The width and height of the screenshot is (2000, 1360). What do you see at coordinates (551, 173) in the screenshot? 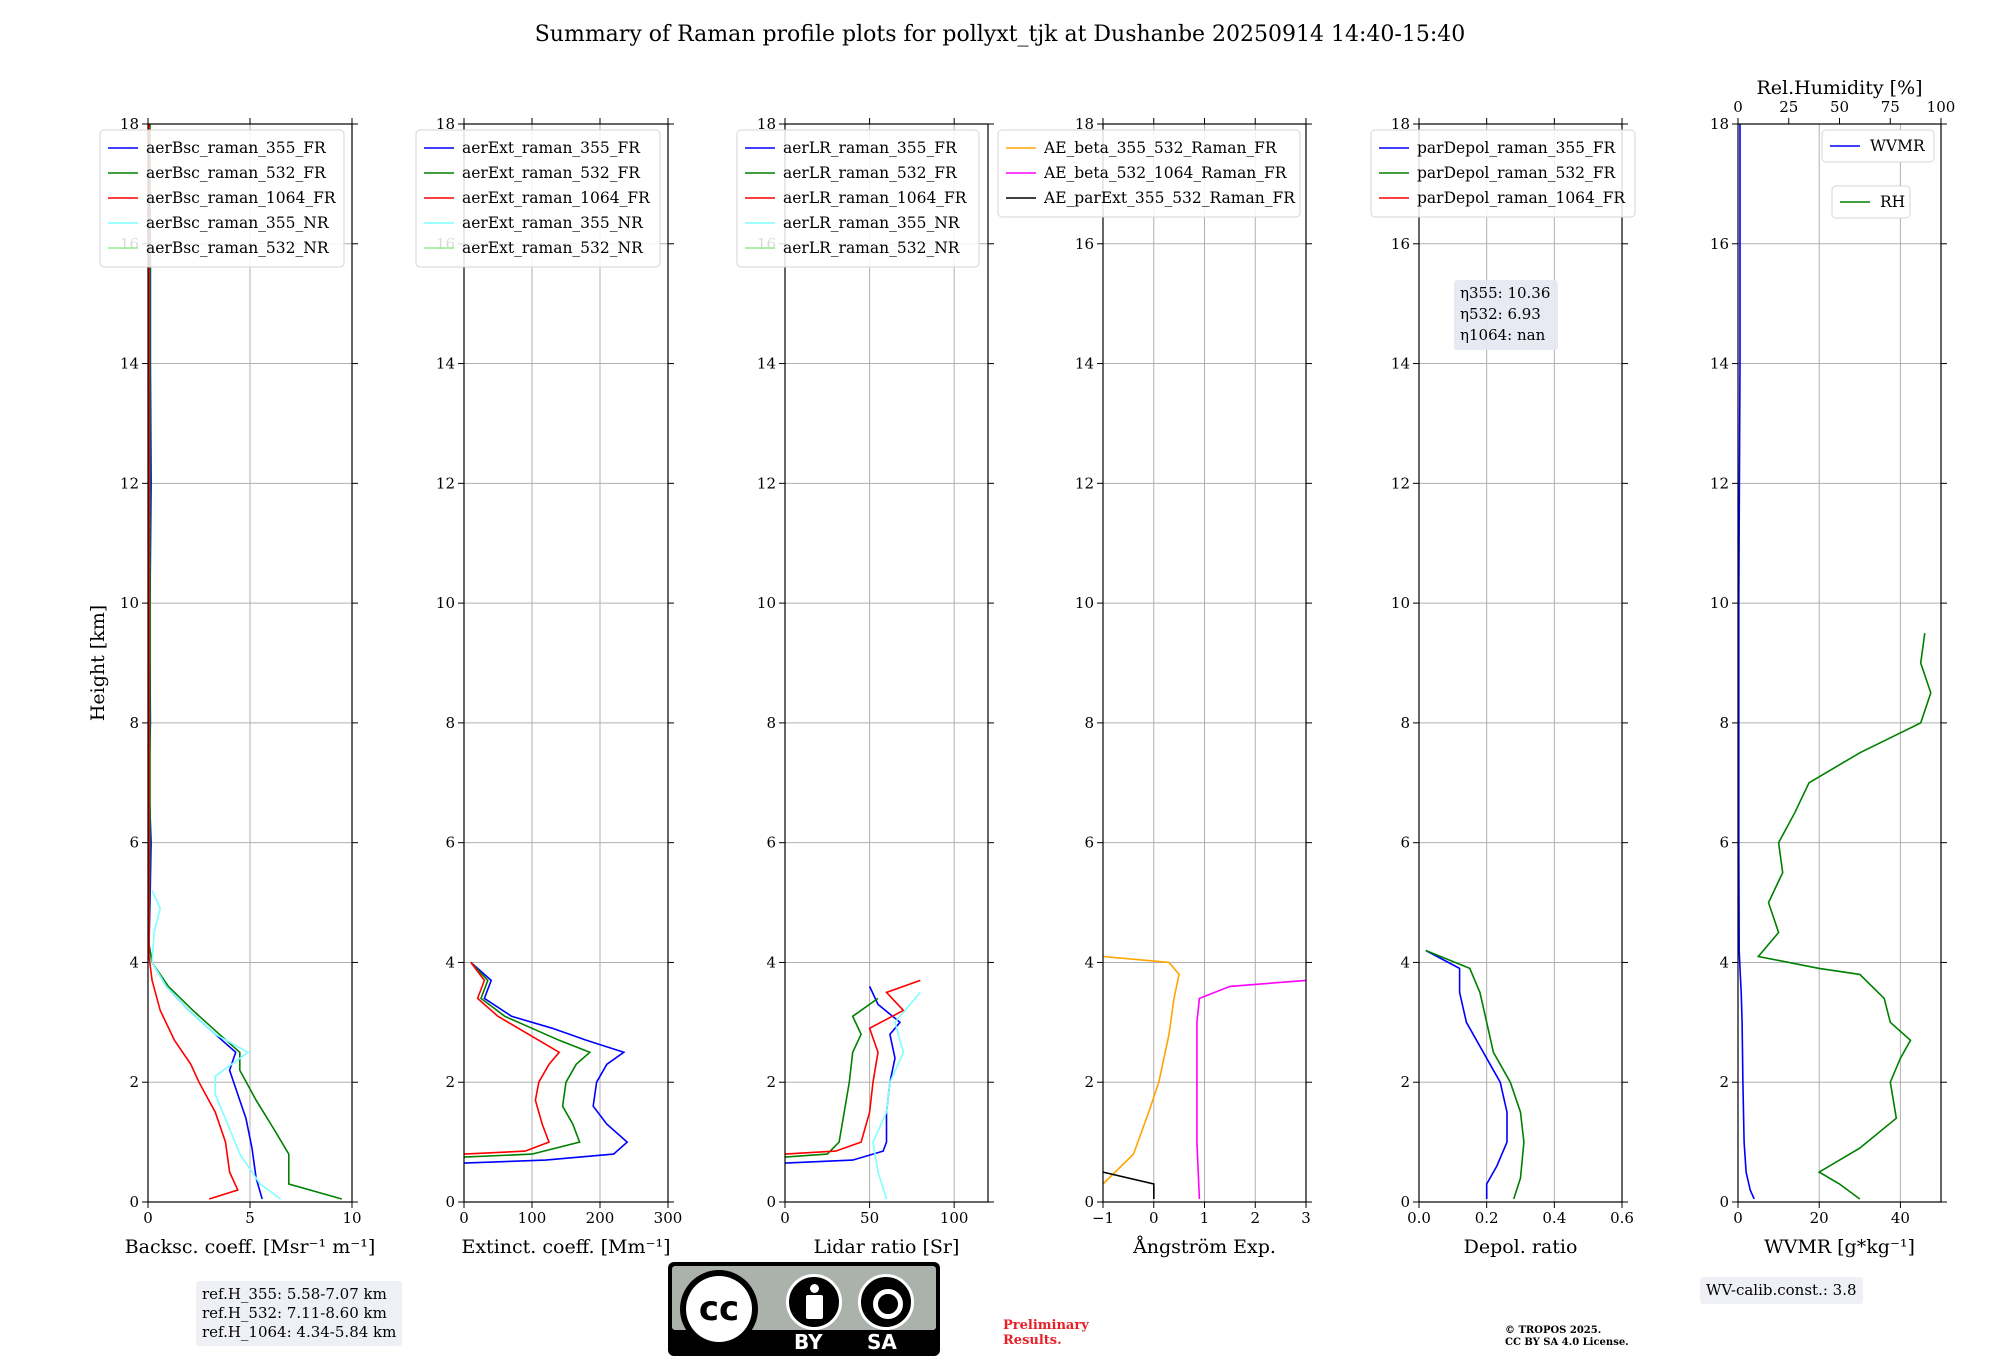
I see `legend-entry: aerExt_raman_532_FR` at bounding box center [551, 173].